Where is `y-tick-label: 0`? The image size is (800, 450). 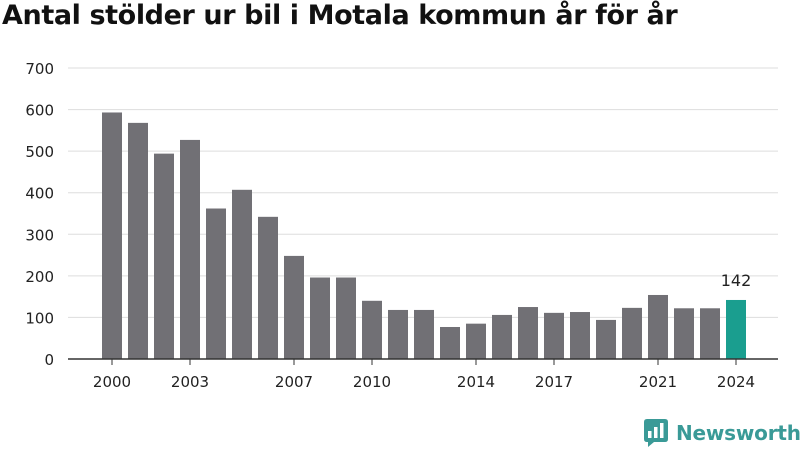
y-tick-label: 0 is located at coordinates (49, 360).